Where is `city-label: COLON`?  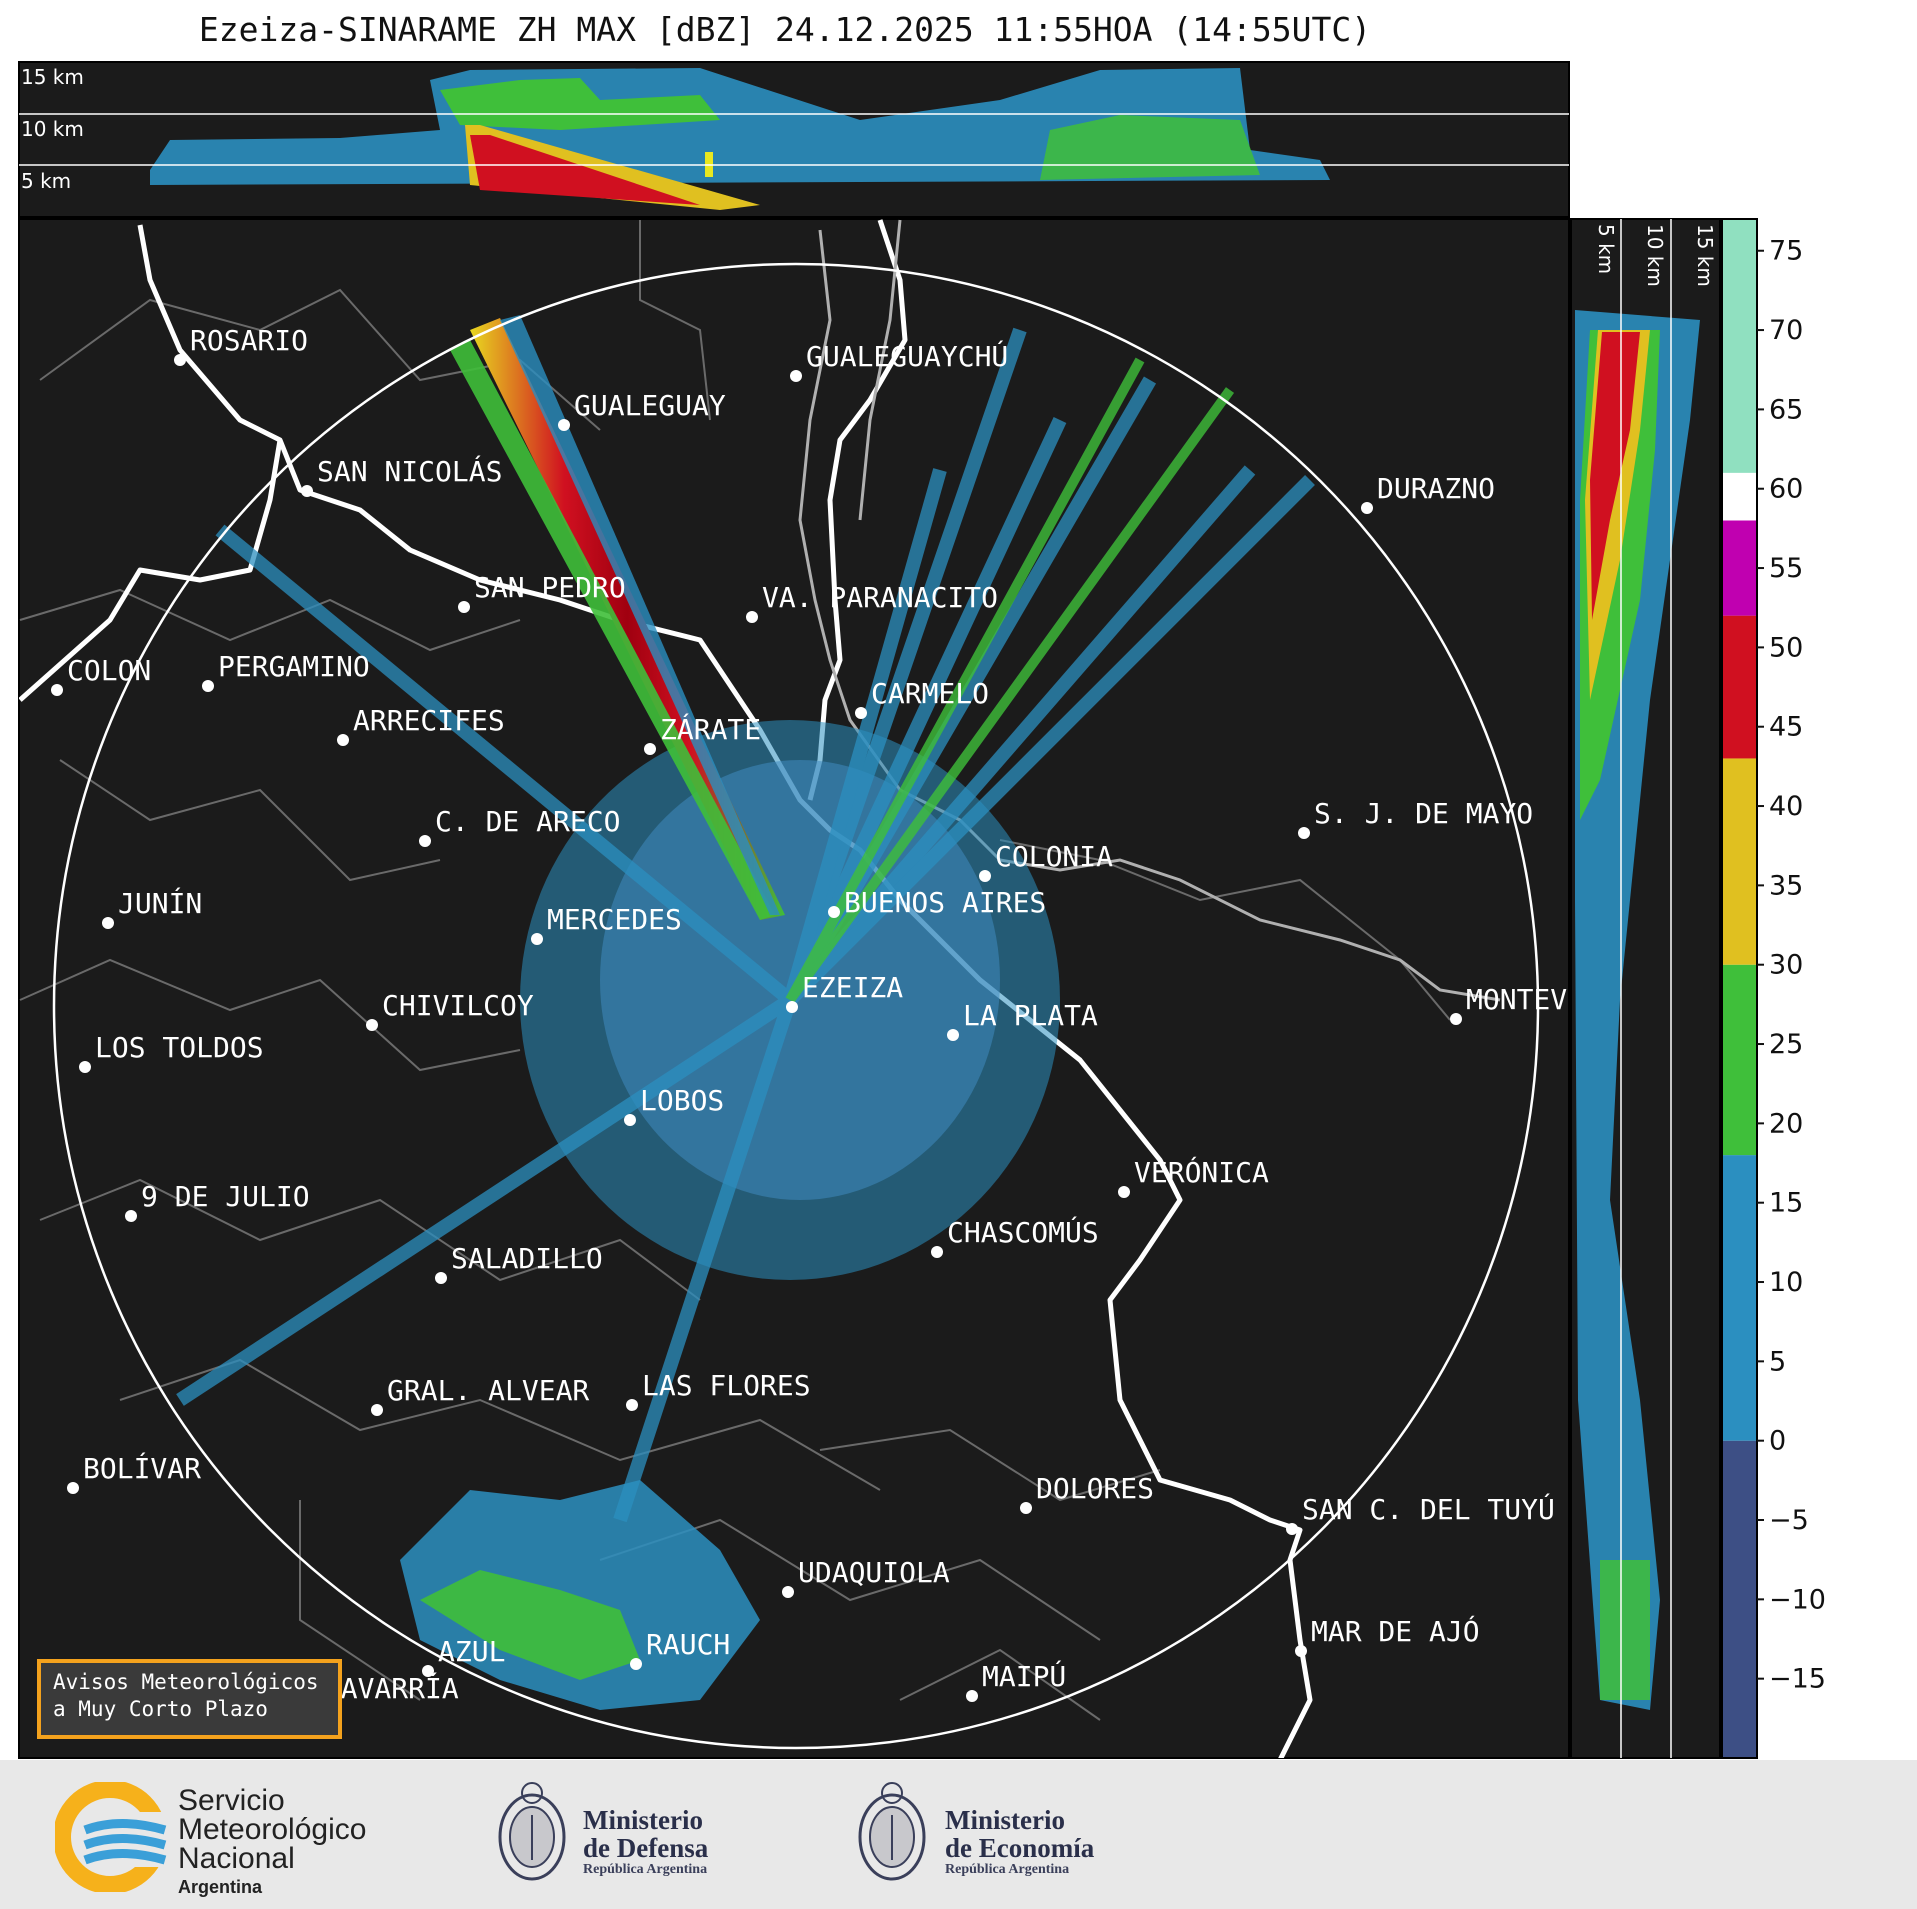 city-label: COLON is located at coordinates (109, 670).